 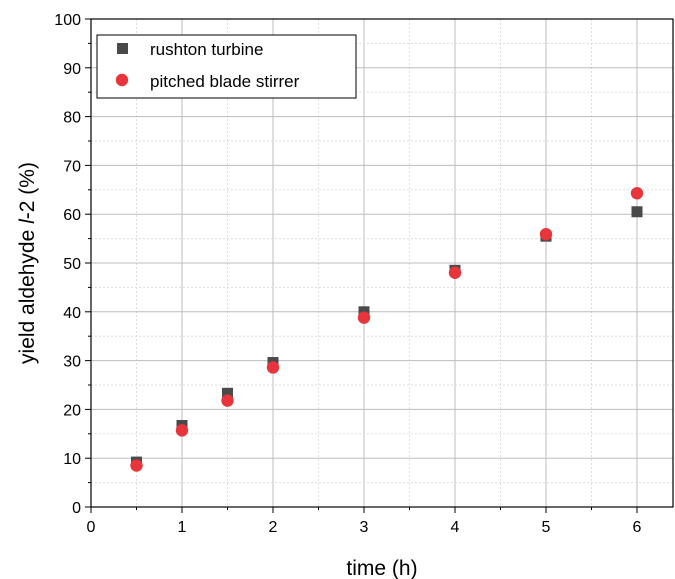 I want to click on y-tick-label: 90, so click(x=72, y=69).